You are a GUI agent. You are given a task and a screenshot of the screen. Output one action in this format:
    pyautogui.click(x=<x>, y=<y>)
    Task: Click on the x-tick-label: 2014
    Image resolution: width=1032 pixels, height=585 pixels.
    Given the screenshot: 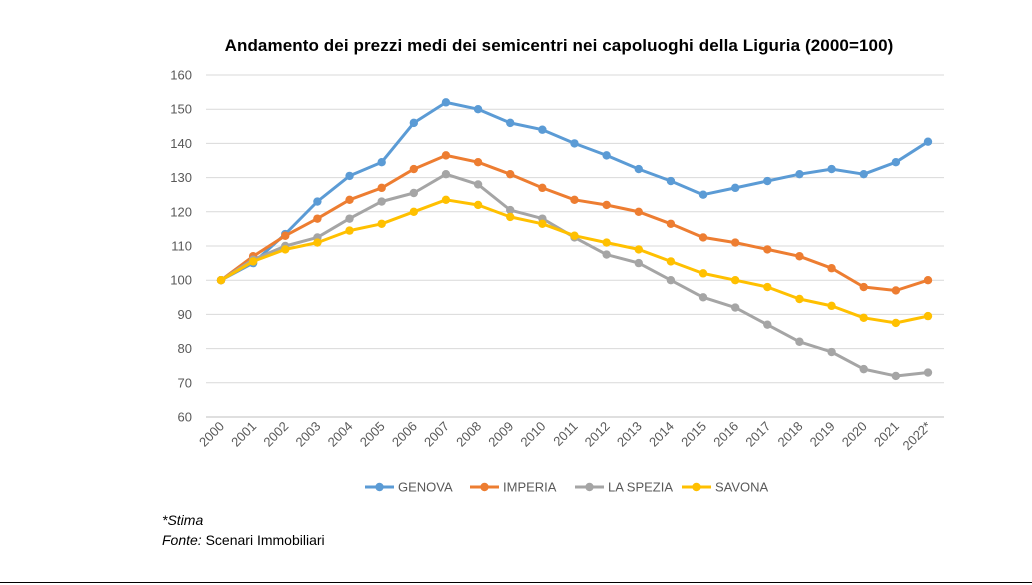 What is the action you would take?
    pyautogui.click(x=661, y=434)
    